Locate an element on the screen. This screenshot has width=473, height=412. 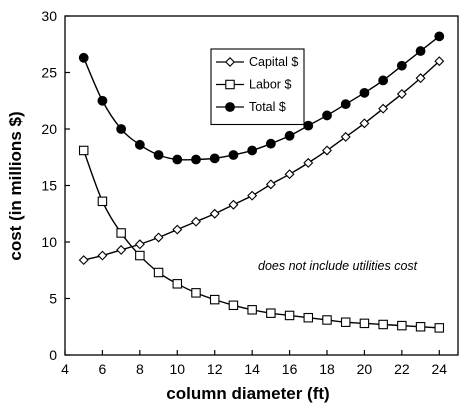
y-axis-label: cost (in millions $) is located at coordinates (15, 185).